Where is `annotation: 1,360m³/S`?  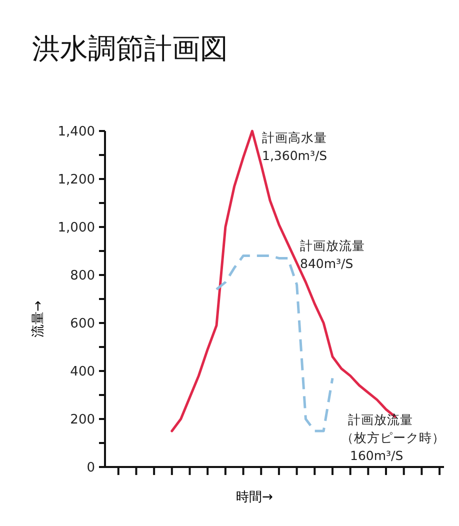
annotation: 1,360m³/S is located at coordinates (295, 155).